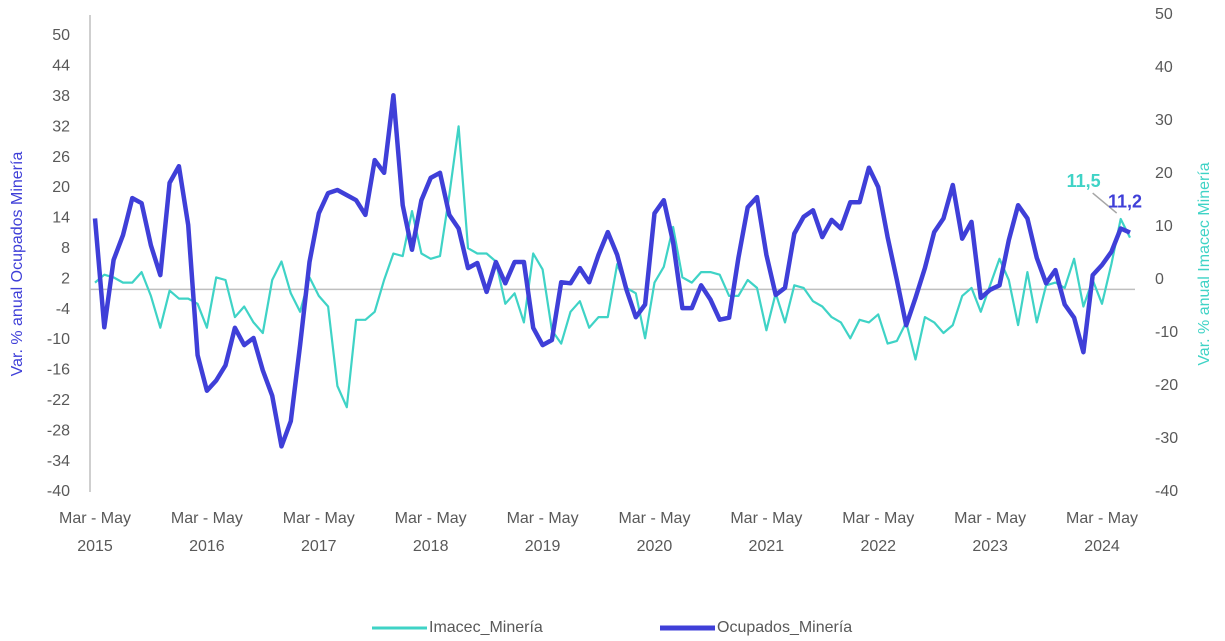 The height and width of the screenshot is (641, 1225). What do you see at coordinates (486, 627) in the screenshot?
I see `legend-label: Imacec_Minería` at bounding box center [486, 627].